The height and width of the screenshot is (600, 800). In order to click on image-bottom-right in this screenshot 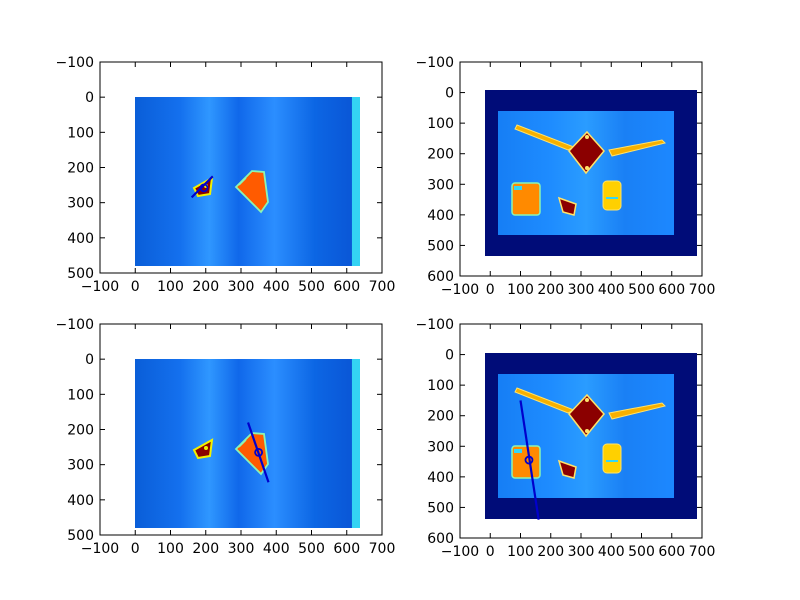, I will do `click(591, 436)`.